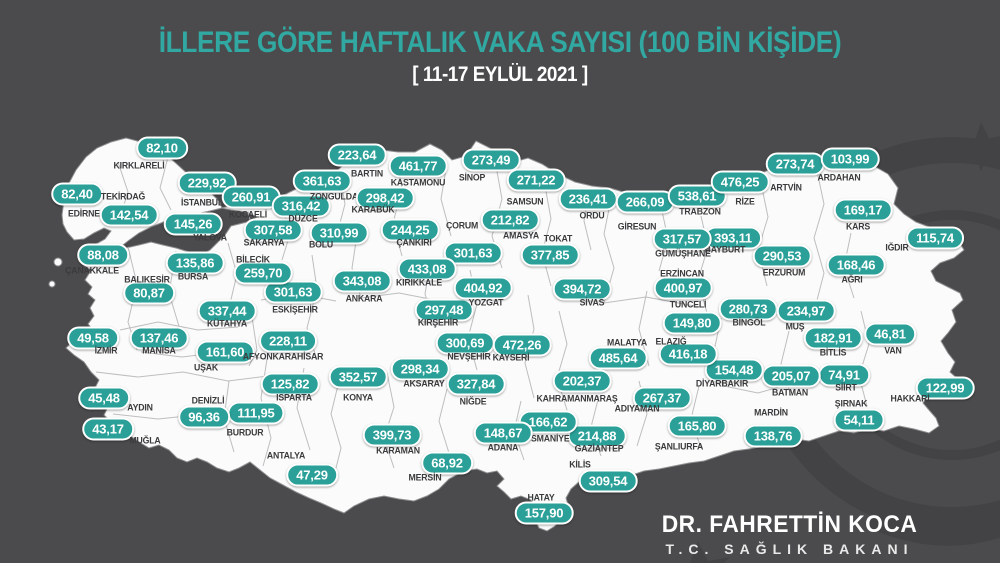 The width and height of the screenshot is (1000, 563). Describe the element at coordinates (427, 269) in the screenshot. I see `province-value-badge: 433,08` at that location.